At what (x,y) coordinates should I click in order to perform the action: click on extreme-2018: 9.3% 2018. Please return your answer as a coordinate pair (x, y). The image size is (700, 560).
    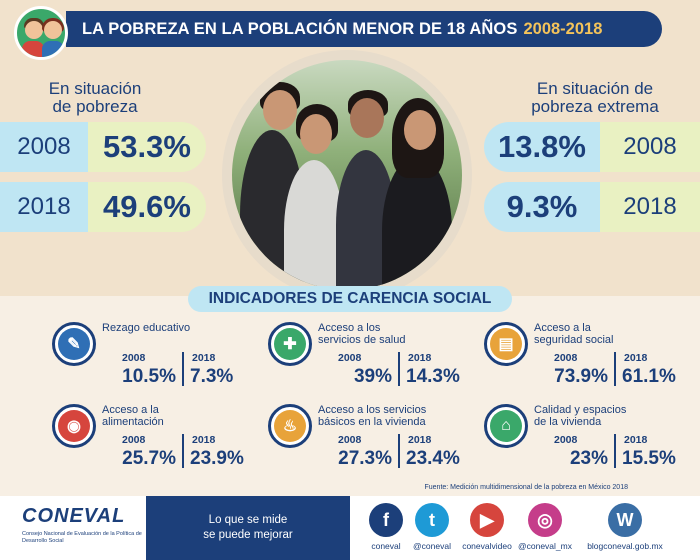
    Looking at the image, I should click on (592, 207).